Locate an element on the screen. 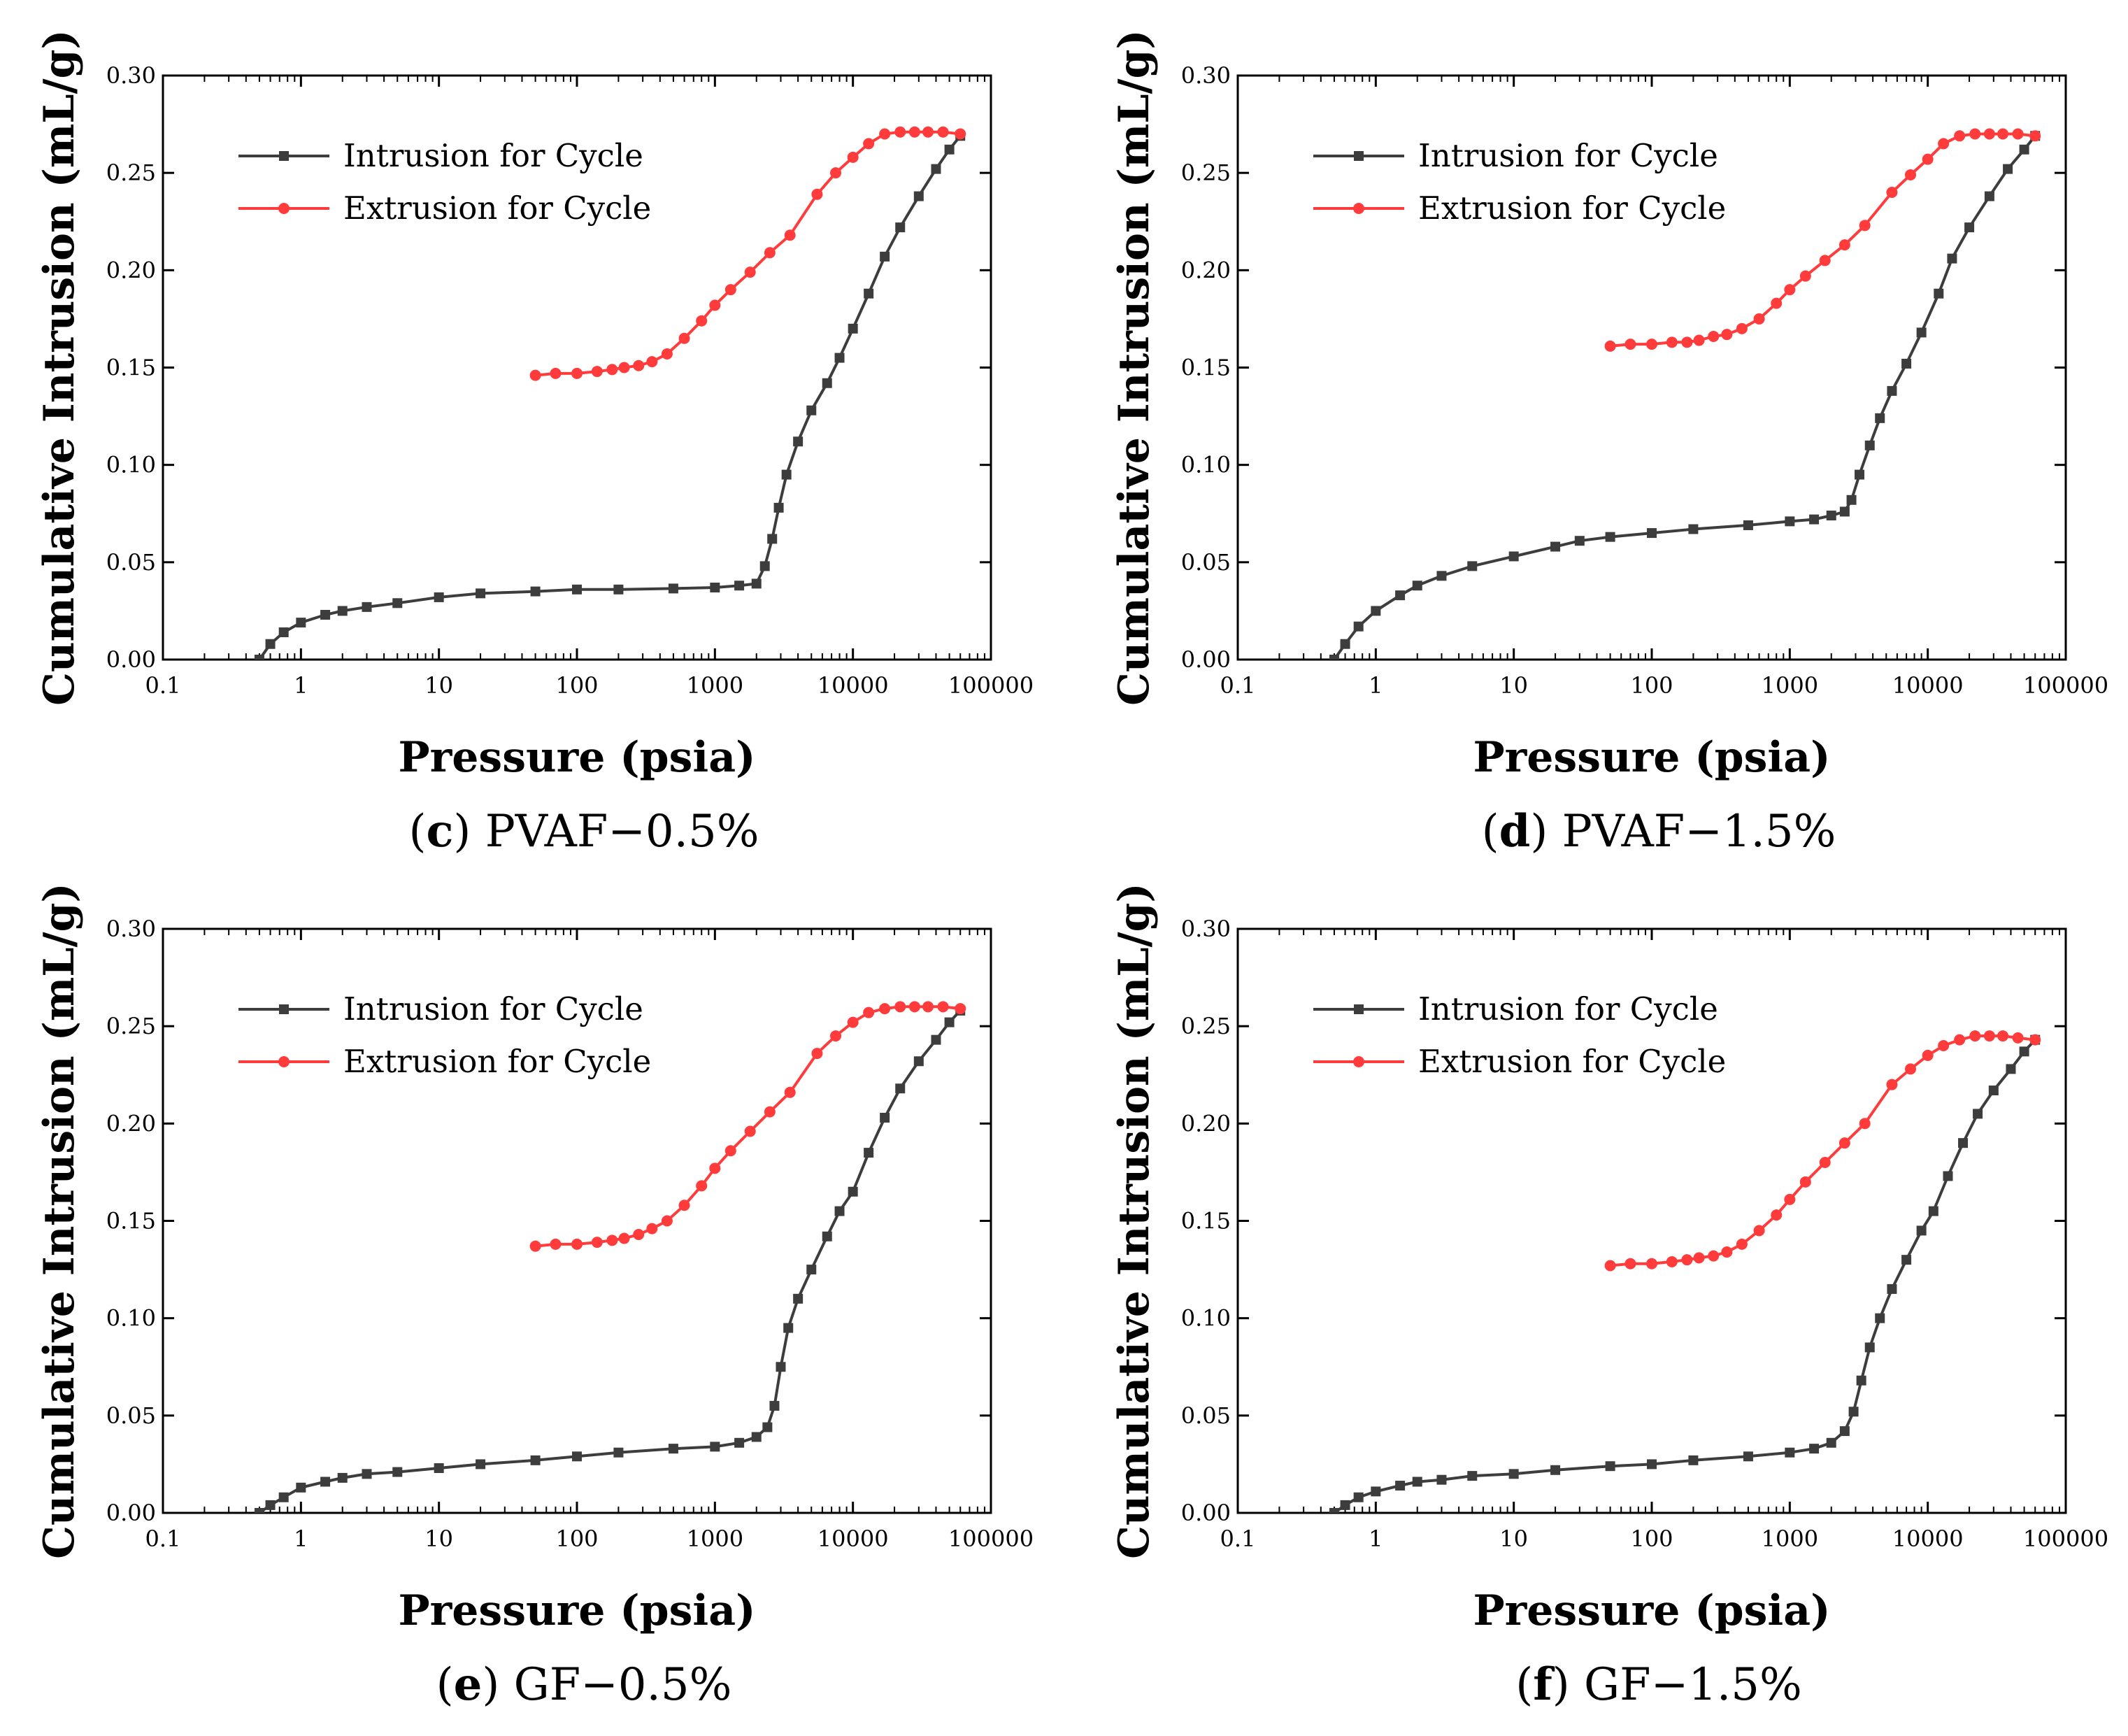 The height and width of the screenshot is (1736, 2128). x-tick-label: 0.1 is located at coordinates (163, 685).